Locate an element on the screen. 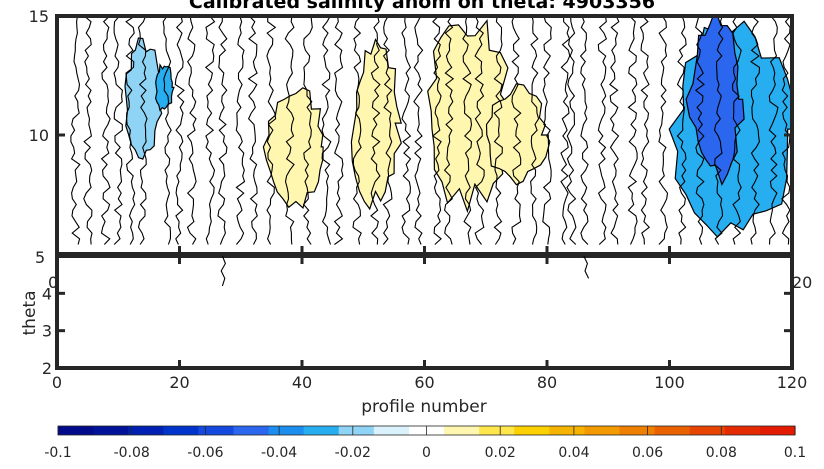  x-tick-label: 120 is located at coordinates (792, 382).